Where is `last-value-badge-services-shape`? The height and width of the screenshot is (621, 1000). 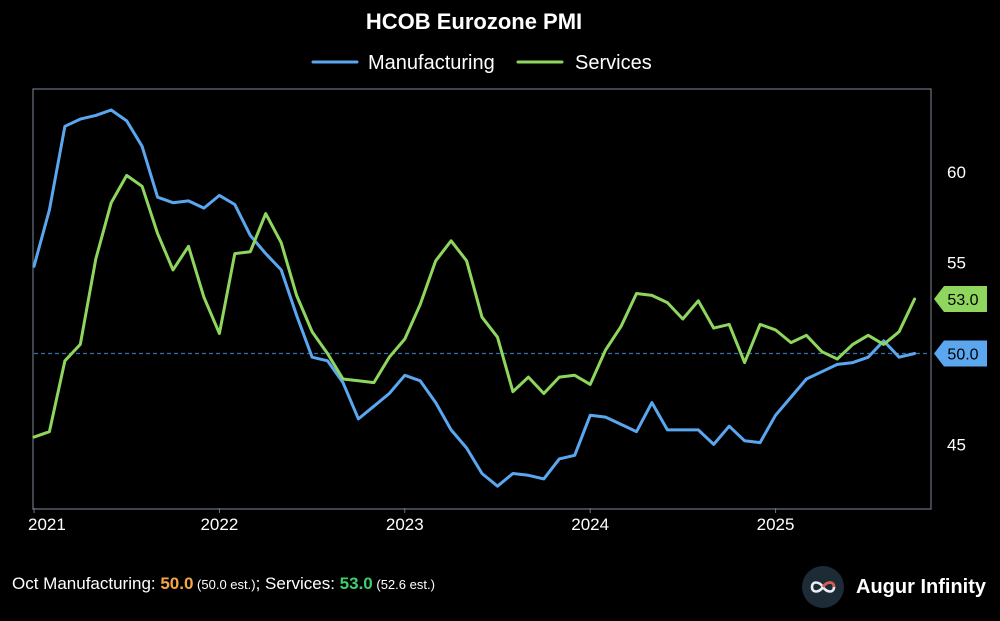
last-value-badge-services-shape is located at coordinates (960, 299).